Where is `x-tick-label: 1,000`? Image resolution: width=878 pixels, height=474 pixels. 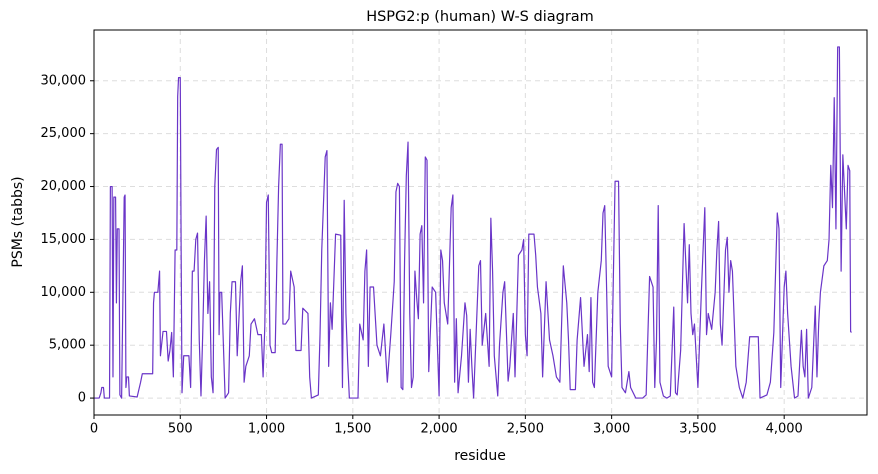 x-tick-label: 1,000 is located at coordinates (266, 429).